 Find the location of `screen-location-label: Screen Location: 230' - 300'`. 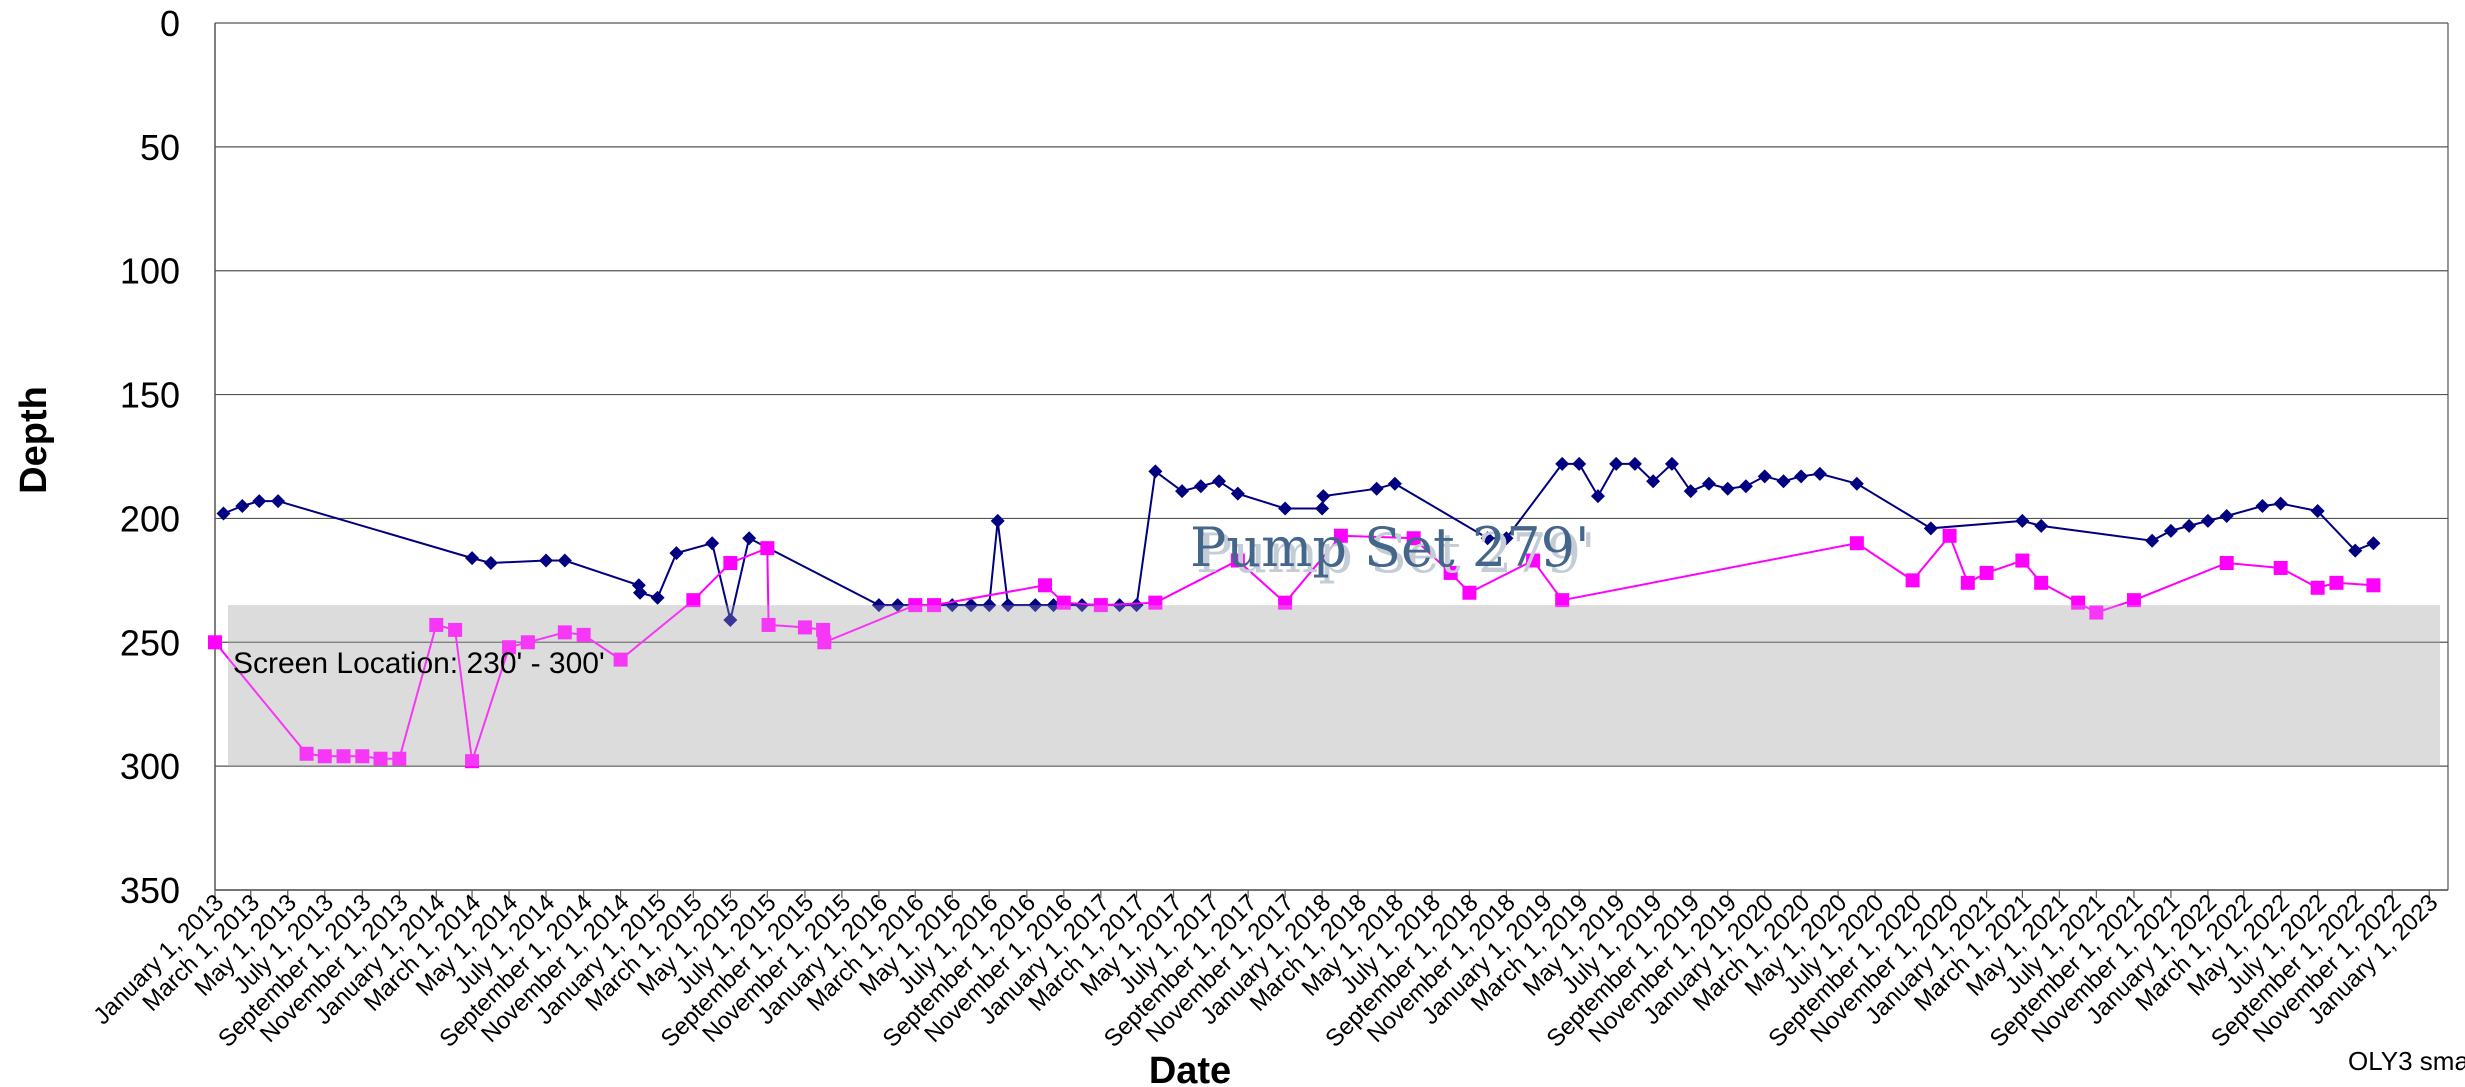

screen-location-label: Screen Location: 230' - 300' is located at coordinates (419, 663).